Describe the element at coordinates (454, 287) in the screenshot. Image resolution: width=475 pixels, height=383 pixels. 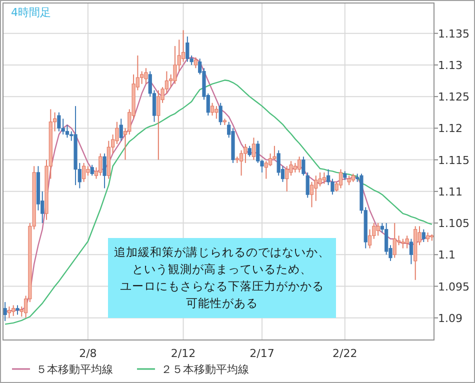
I see `y-tick-label: 1.095` at that location.